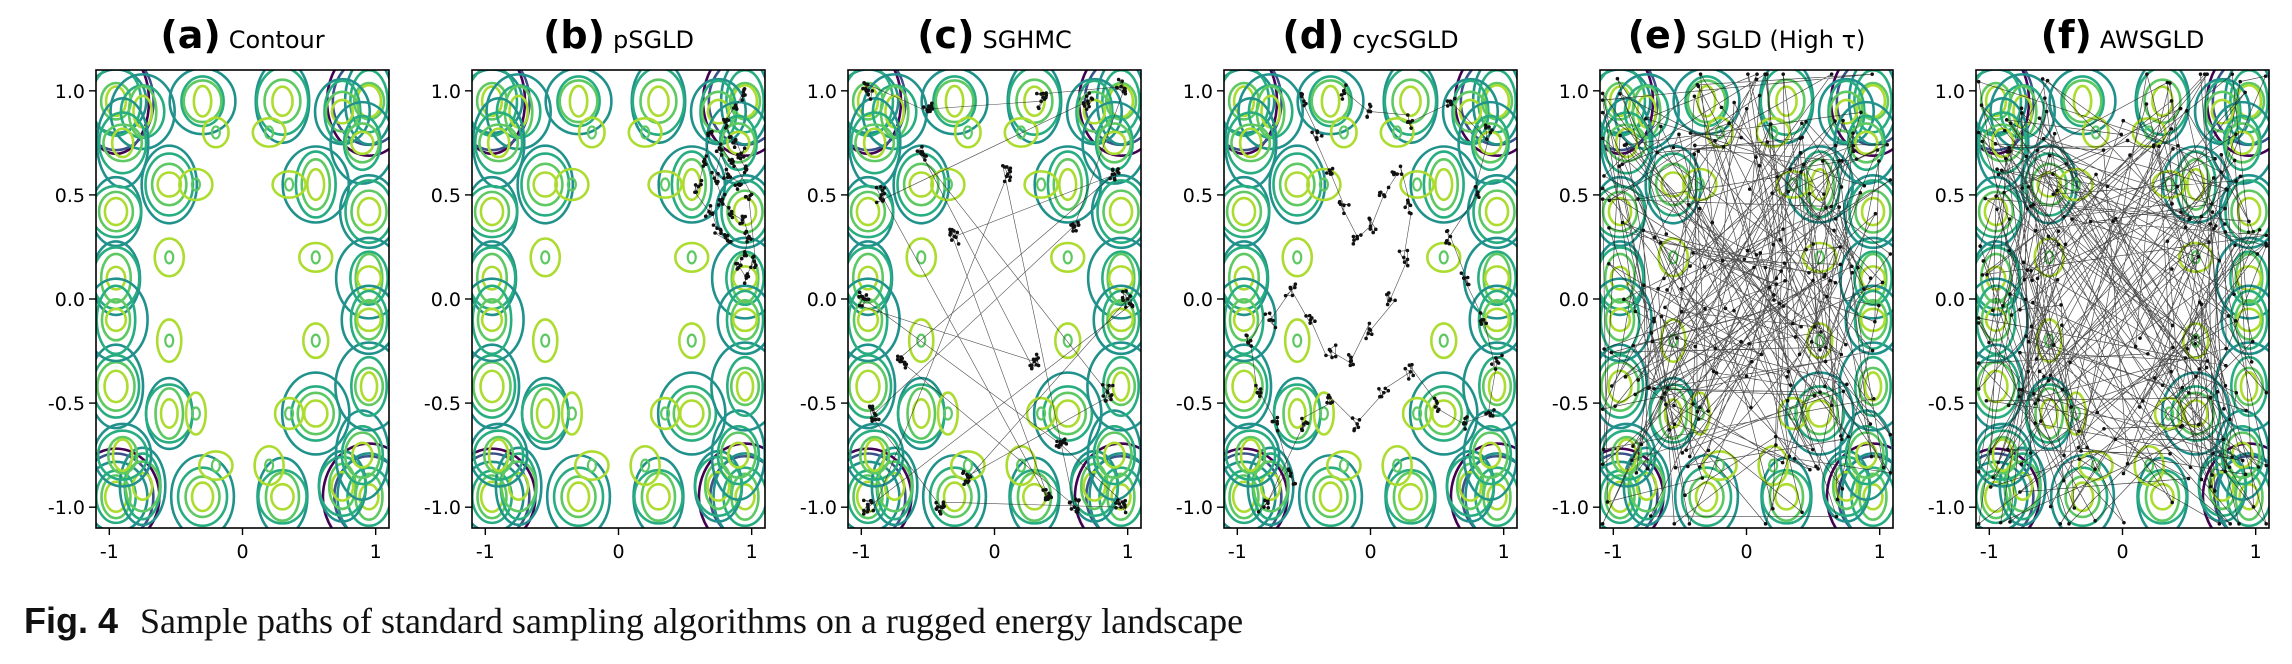 This screenshot has width=2292, height=664. Describe the element at coordinates (1880, 552) in the screenshot. I see `x-tick-label: 1` at that location.